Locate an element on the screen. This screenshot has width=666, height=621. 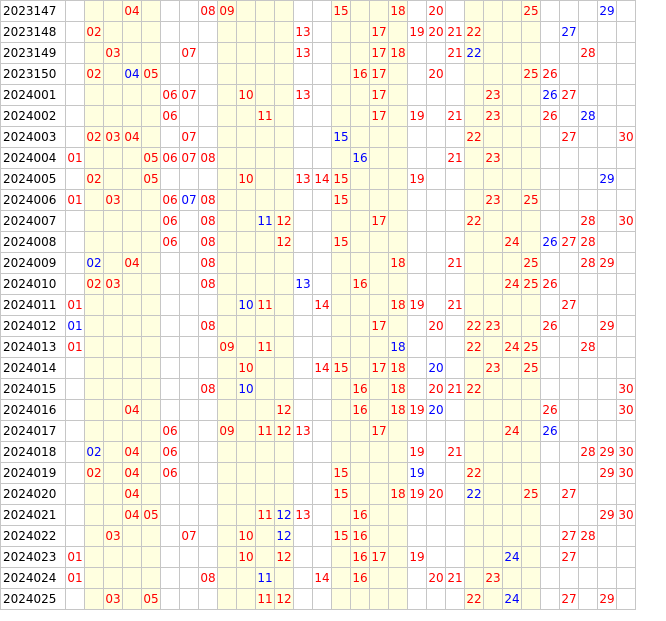
number-cell: 25 is located at coordinates (531, 494).